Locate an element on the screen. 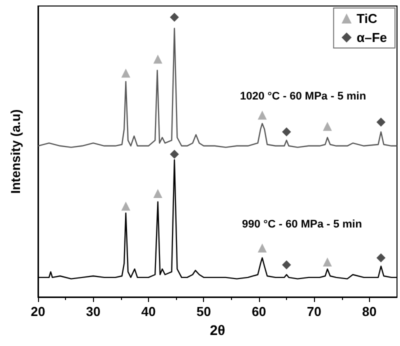 The width and height of the screenshot is (400, 346). x-tick-label: 80 is located at coordinates (369, 311).